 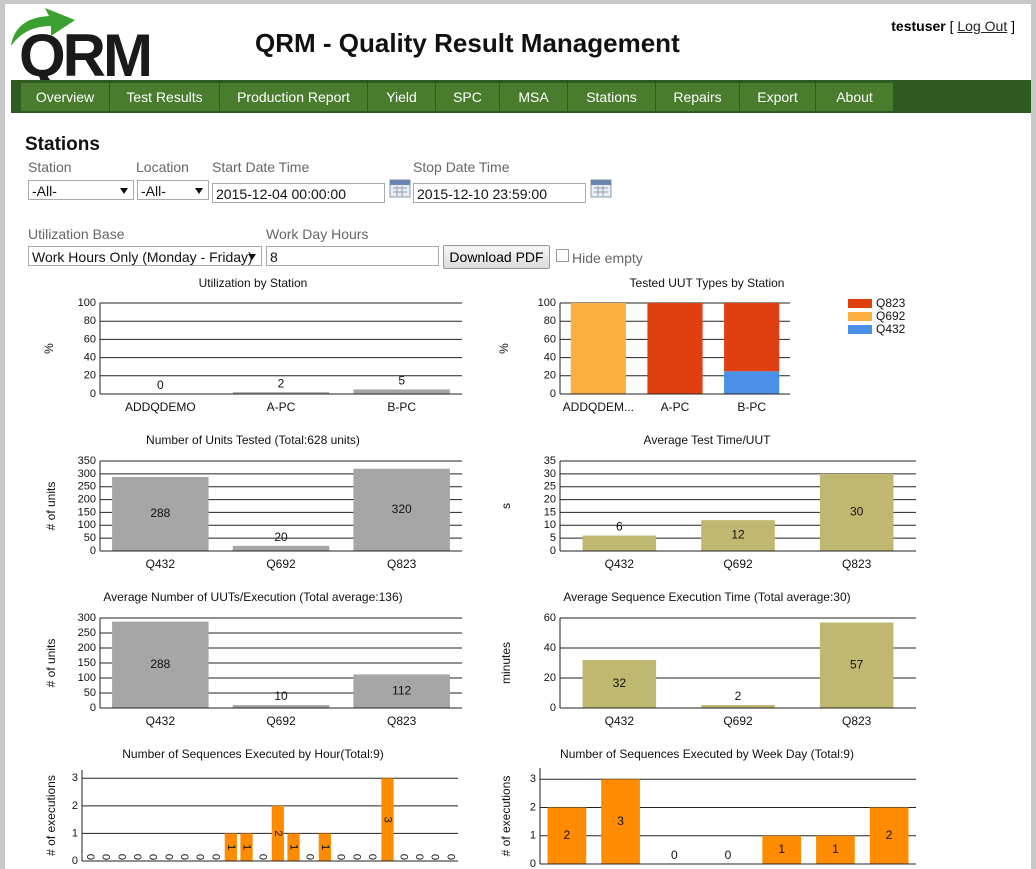 What do you see at coordinates (401, 407) in the screenshot?
I see `x-tick-label: B-PC` at bounding box center [401, 407].